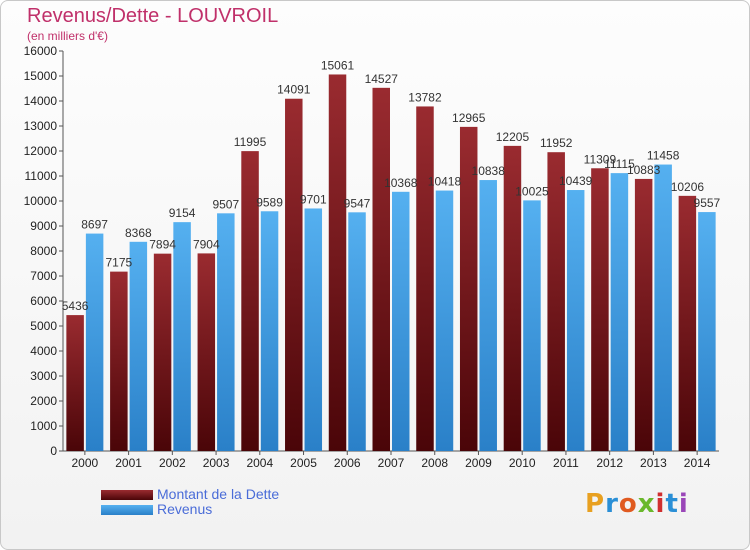  Describe the element at coordinates (489, 171) in the screenshot. I see `data-label-revenus: 10838` at that location.